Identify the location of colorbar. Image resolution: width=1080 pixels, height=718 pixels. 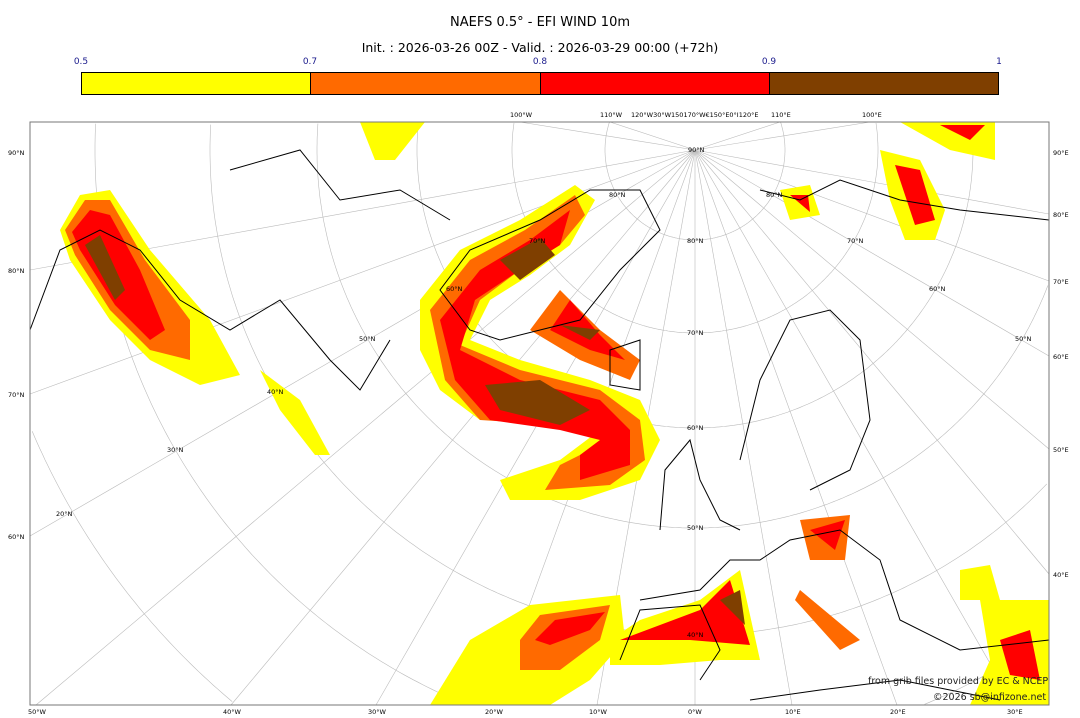
(540, 83).